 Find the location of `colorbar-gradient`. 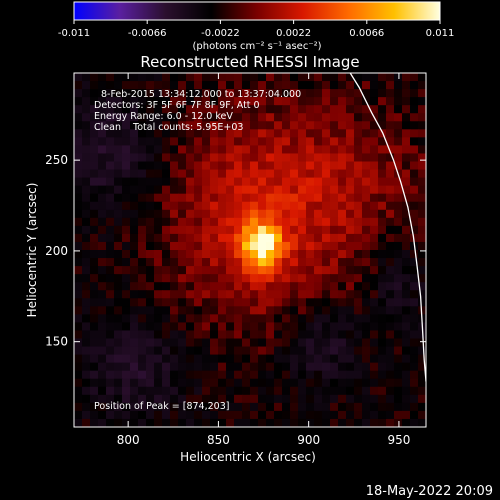

colorbar-gradient is located at coordinates (257, 11).